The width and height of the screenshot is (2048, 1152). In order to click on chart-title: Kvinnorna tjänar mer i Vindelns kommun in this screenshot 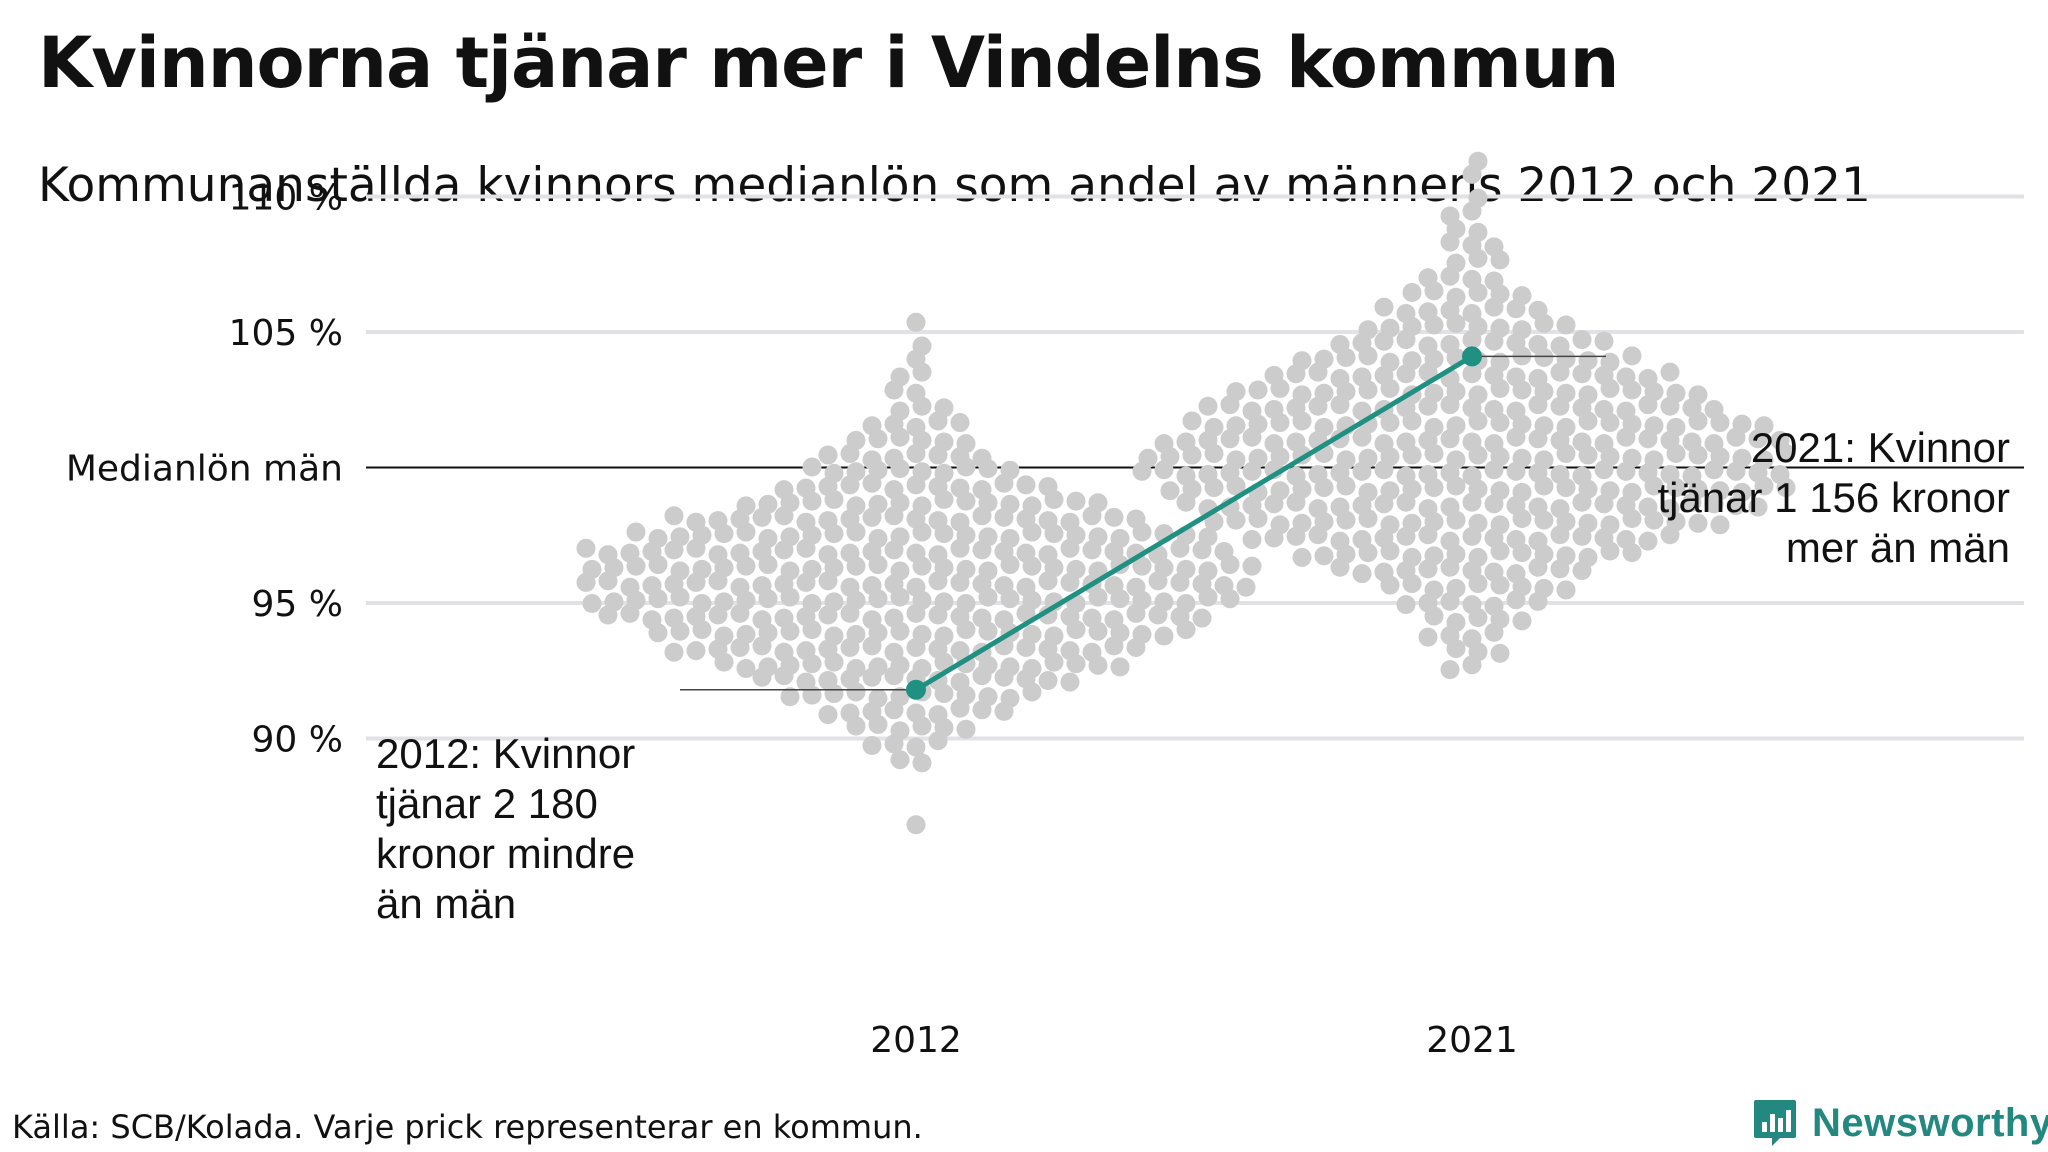, I will do `click(828, 63)`.